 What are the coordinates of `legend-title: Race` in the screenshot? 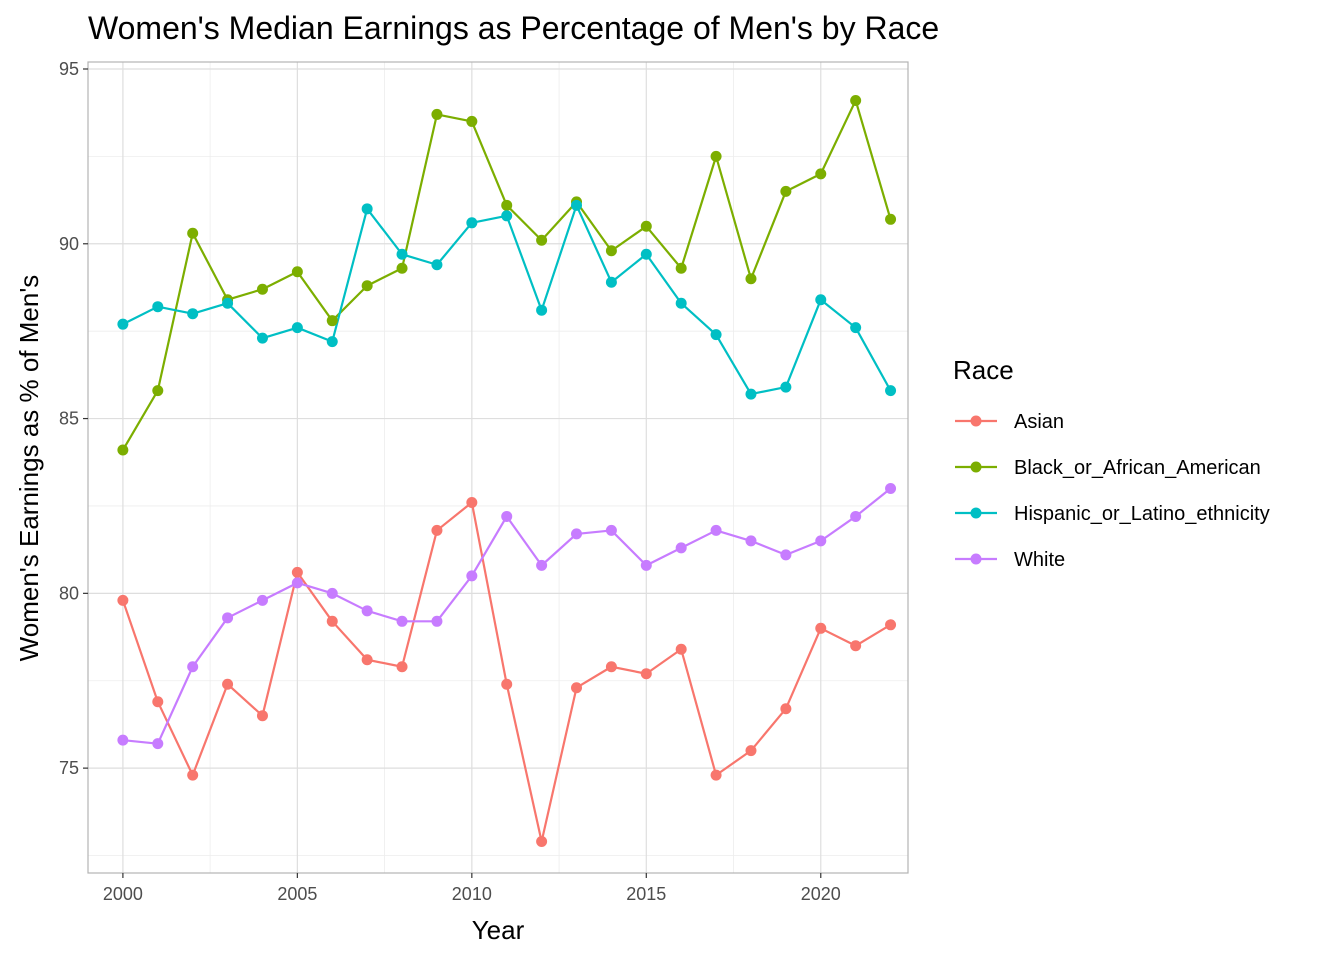 It's located at (983, 370).